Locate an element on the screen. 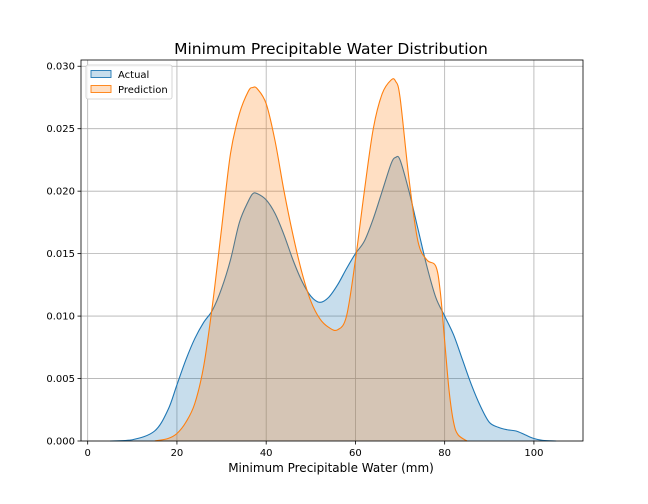 The width and height of the screenshot is (648, 504). y-tick-label: 0.010 is located at coordinates (60, 317).